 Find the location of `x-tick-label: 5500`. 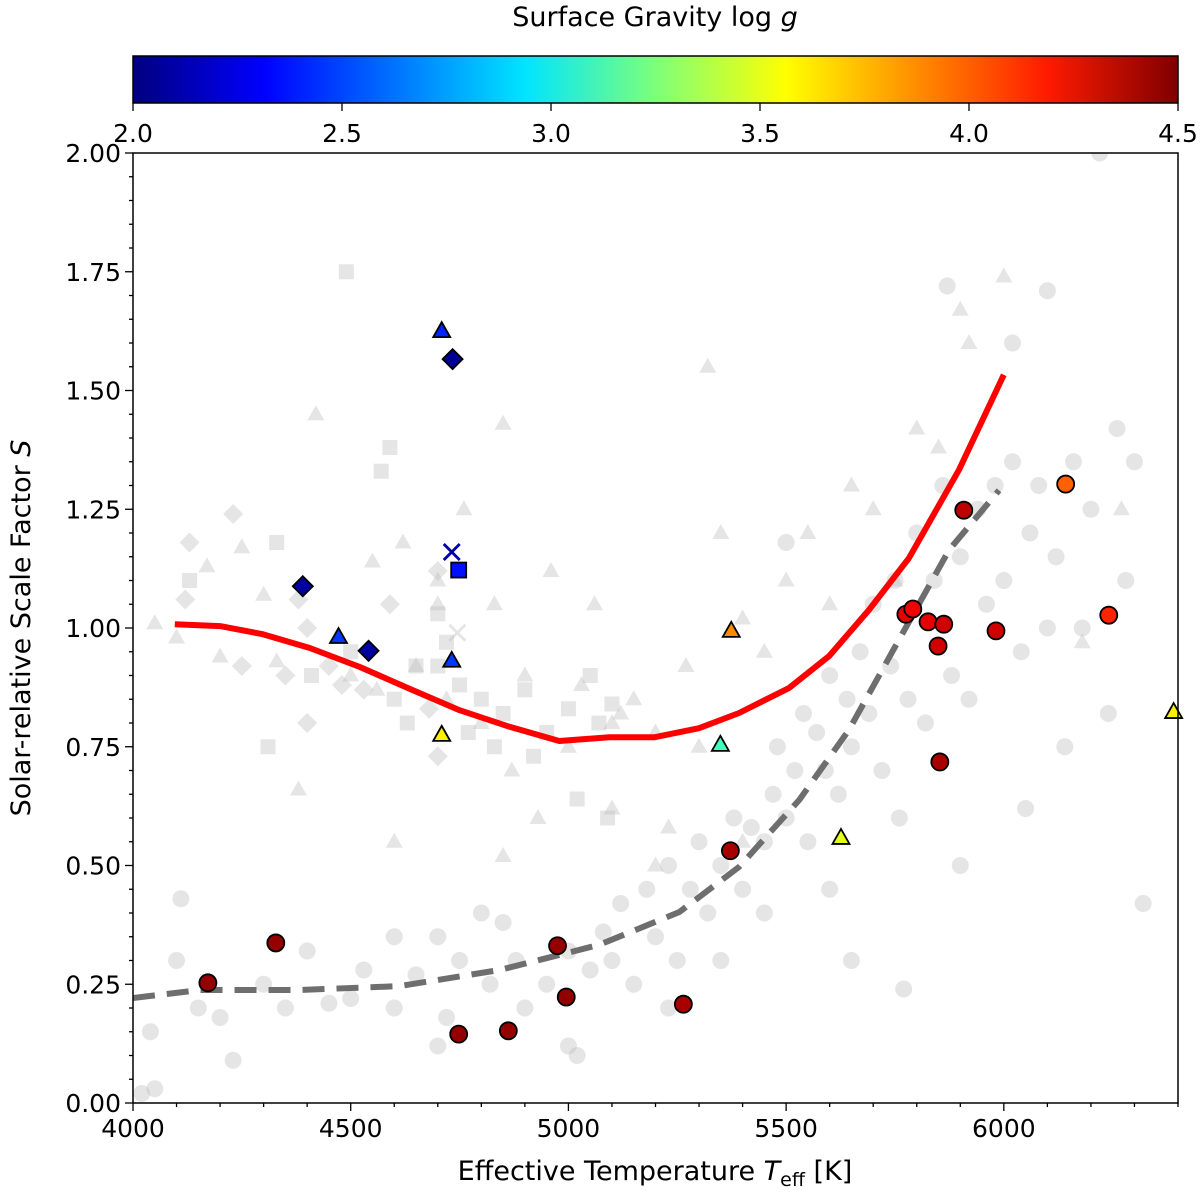

x-tick-label: 5500 is located at coordinates (786, 1128).